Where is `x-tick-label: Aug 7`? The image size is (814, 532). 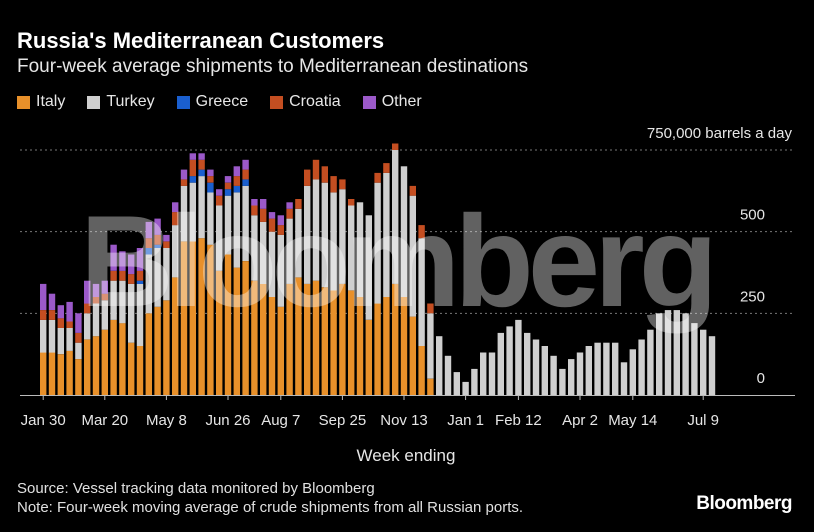 x-tick-label: Aug 7 is located at coordinates (280, 420).